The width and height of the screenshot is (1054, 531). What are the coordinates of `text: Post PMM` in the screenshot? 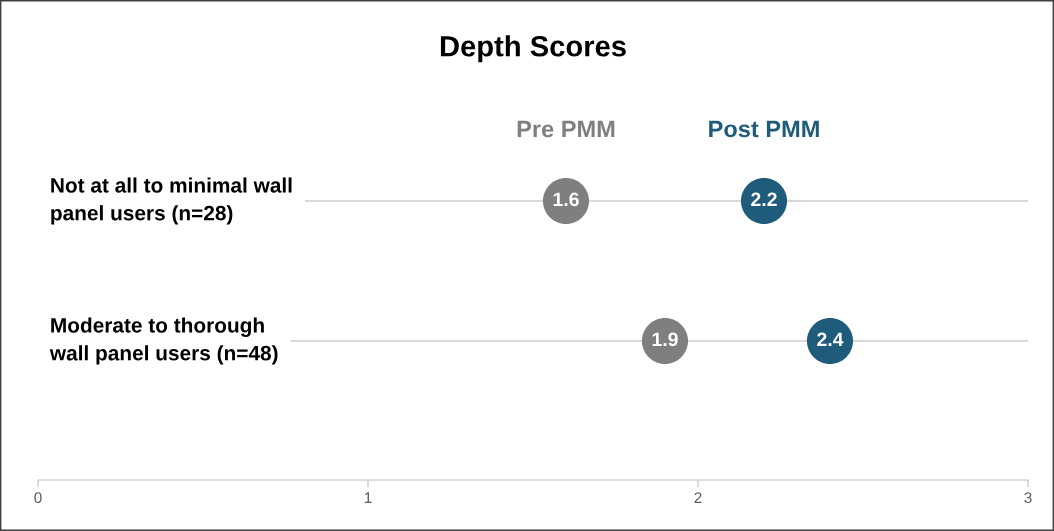 It's located at (764, 129).